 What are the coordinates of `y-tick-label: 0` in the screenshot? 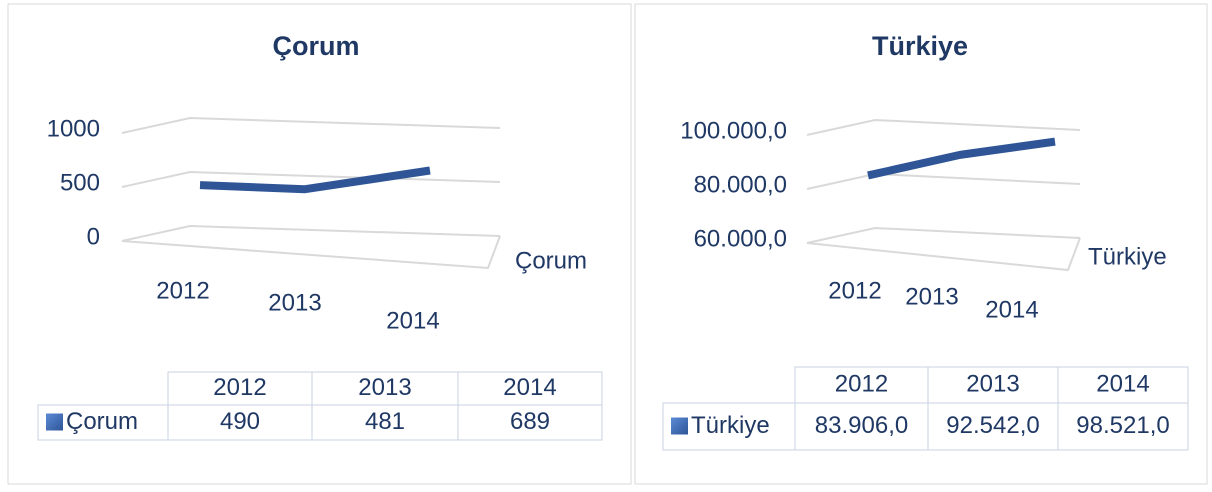 It's located at (93, 236).